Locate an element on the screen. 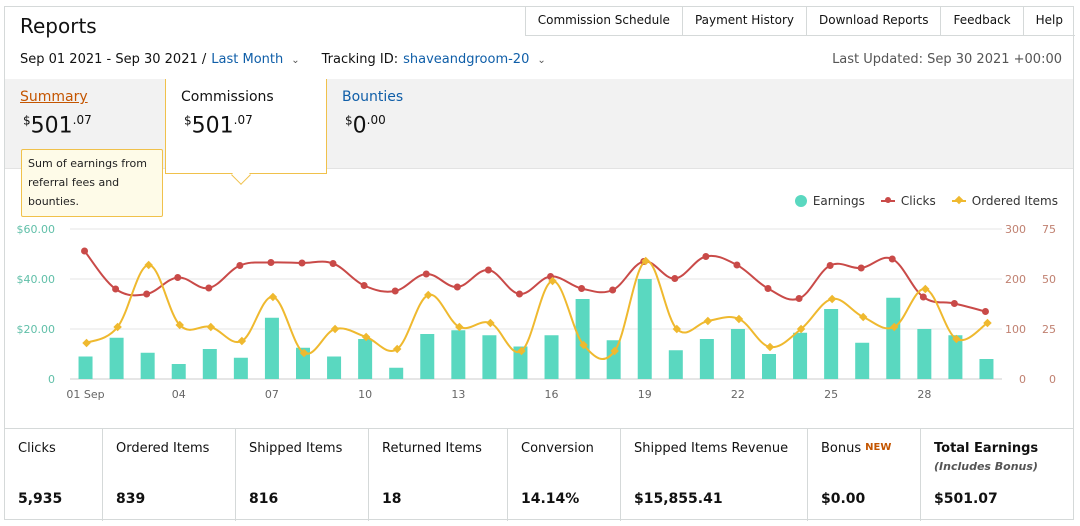 The image size is (1080, 526). tab-summary: Summary $501.07 is located at coordinates (85, 124).